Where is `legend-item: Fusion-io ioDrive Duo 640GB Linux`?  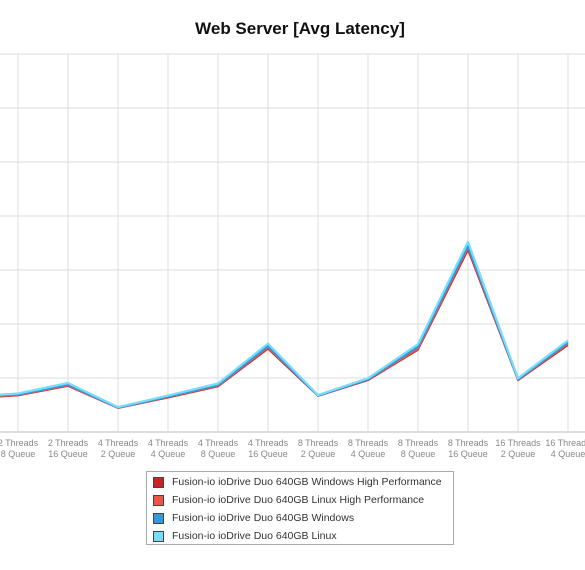
legend-item: Fusion-io ioDrive Duo 640GB Linux is located at coordinates (245, 536).